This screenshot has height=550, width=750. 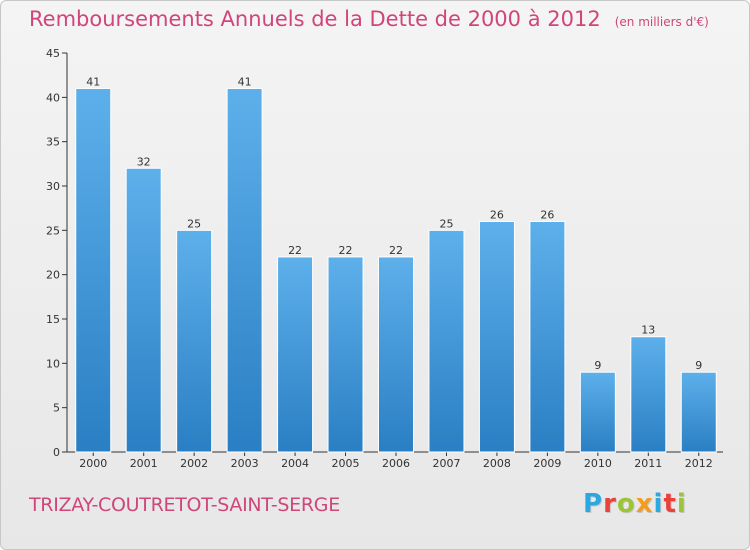 What do you see at coordinates (53, 319) in the screenshot?
I see `y-tick-label: 15` at bounding box center [53, 319].